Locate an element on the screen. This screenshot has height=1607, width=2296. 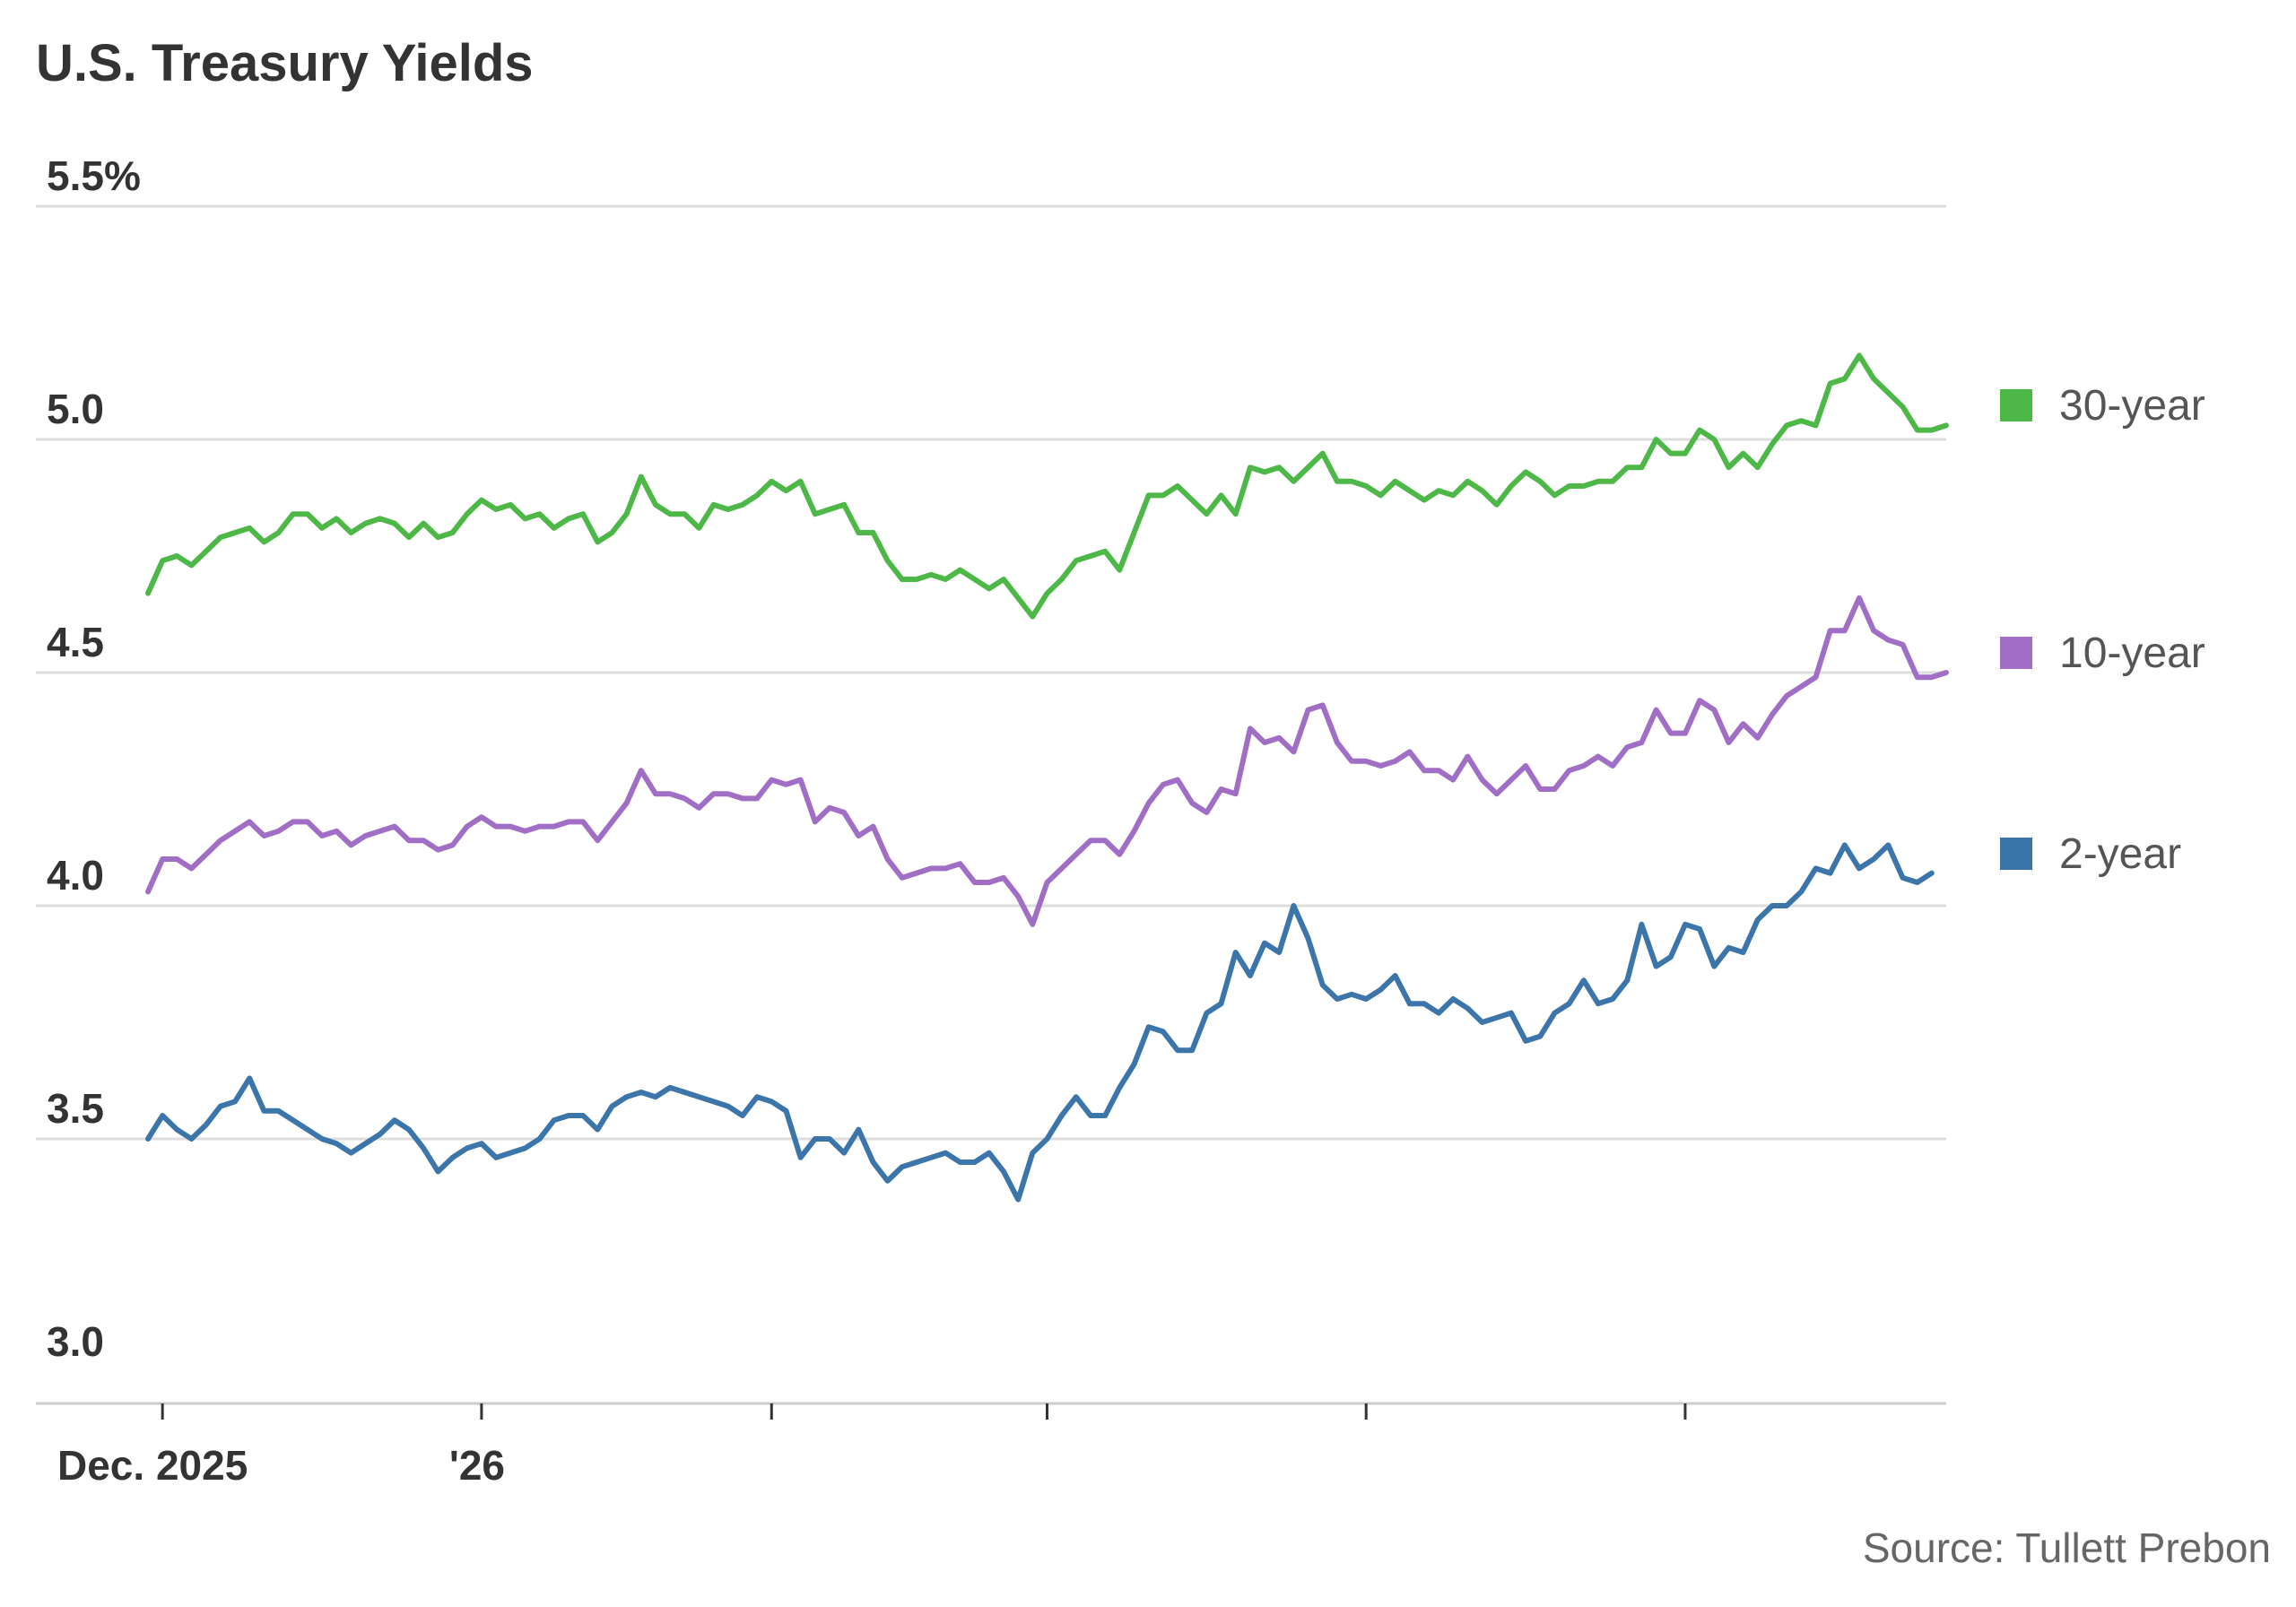
y-tick-label-4: 5.0 is located at coordinates (75, 409).